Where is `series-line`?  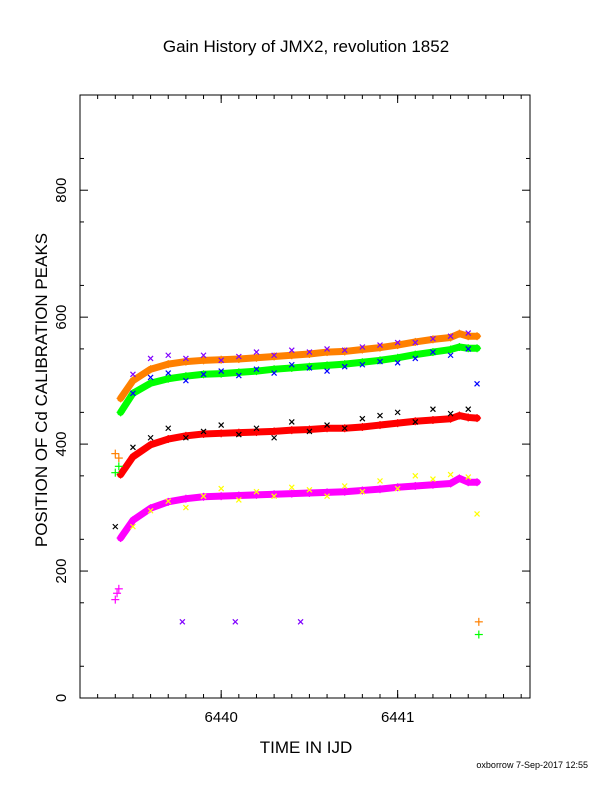
series-line is located at coordinates (299, 508).